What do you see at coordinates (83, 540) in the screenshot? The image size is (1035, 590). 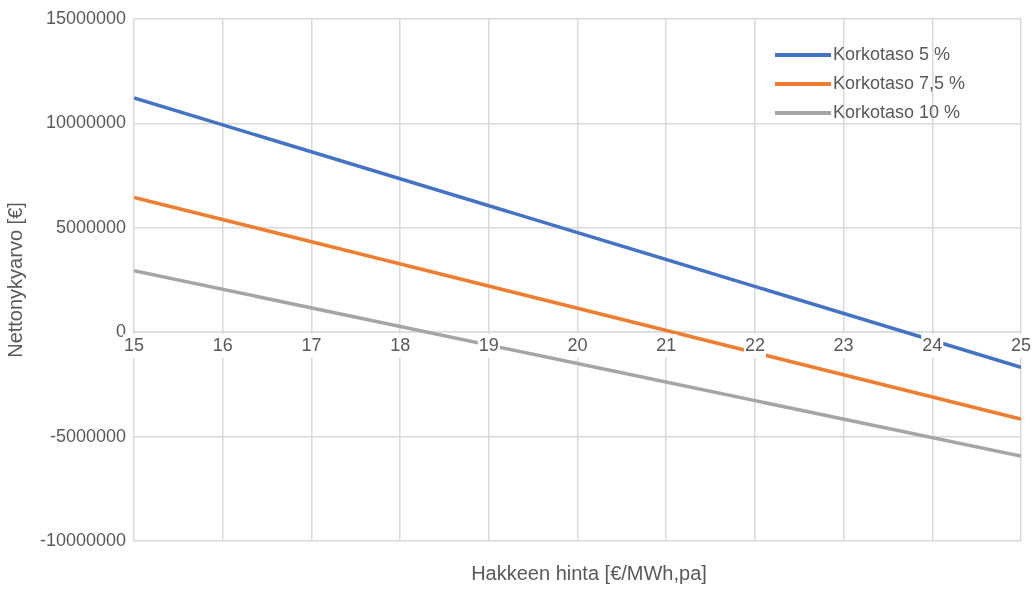 I see `y-tick-label: -10000000` at bounding box center [83, 540].